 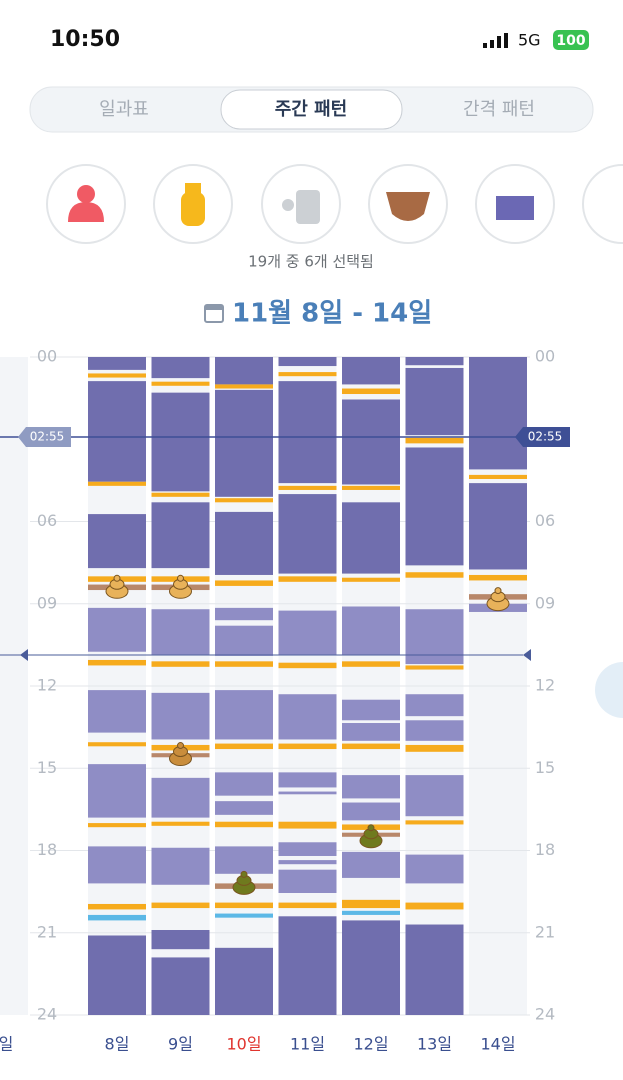 I want to click on hour-label-right: 00, so click(x=545, y=356).